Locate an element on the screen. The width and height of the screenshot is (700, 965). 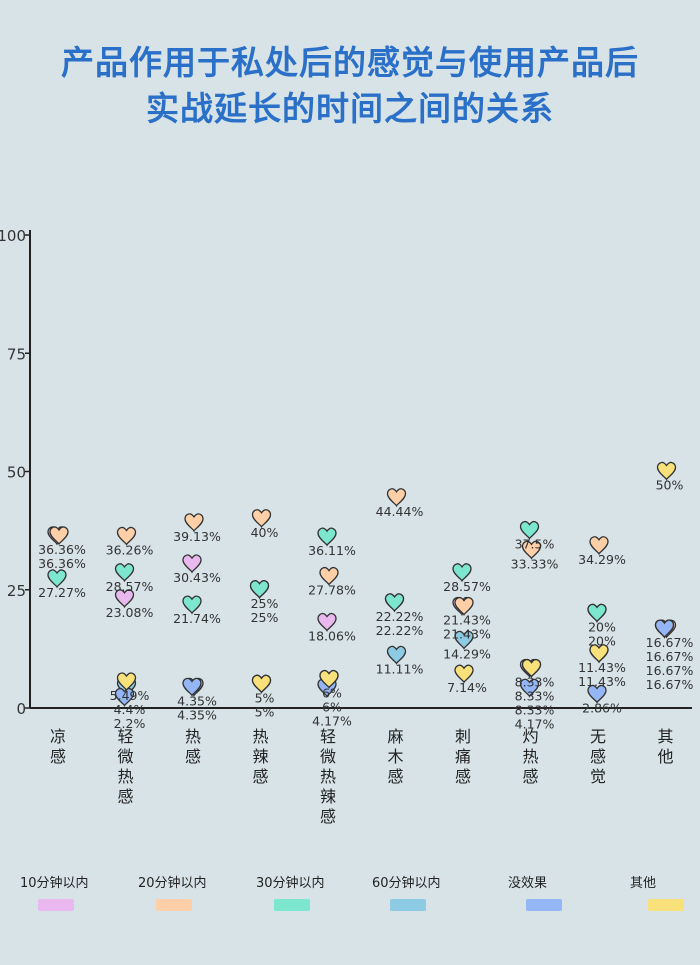
legend-label: 20分钟以内 is located at coordinates (172, 883).